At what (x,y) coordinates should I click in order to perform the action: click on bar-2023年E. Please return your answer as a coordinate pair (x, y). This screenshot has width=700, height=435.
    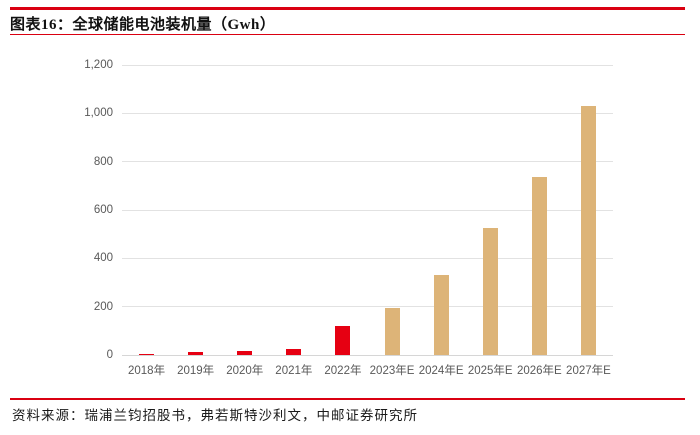
    Looking at the image, I should click on (392, 331).